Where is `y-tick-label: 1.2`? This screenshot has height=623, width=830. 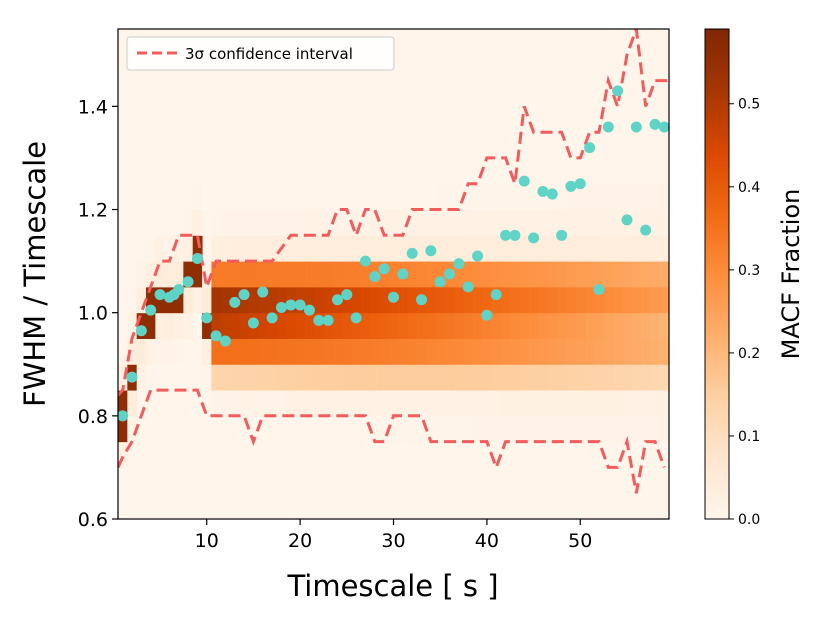
y-tick-label: 1.2 is located at coordinates (93, 211).